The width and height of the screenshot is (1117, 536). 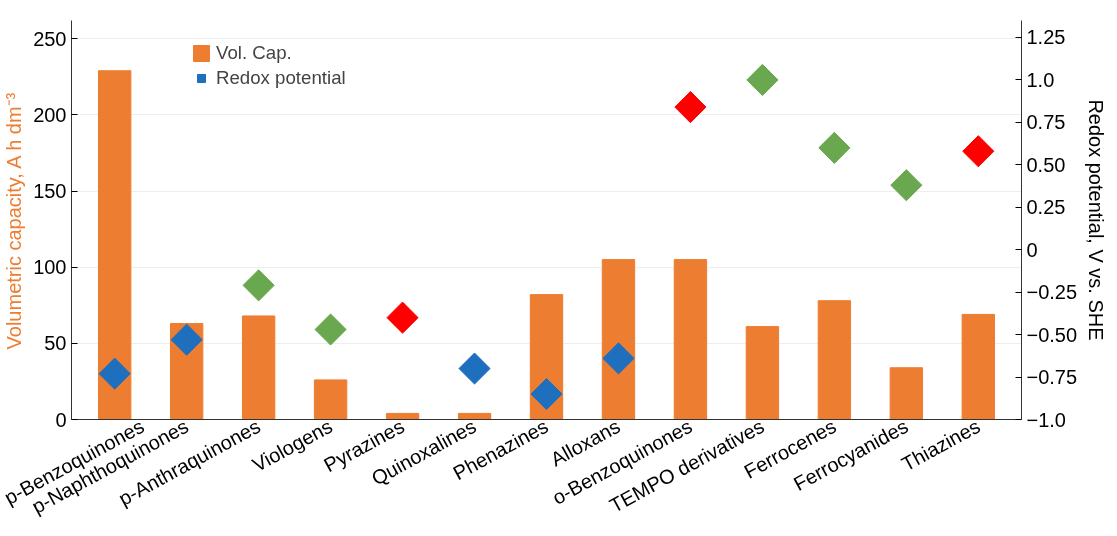 What do you see at coordinates (1040, 79) in the screenshot?
I see `y2-tick-label: 1.0` at bounding box center [1040, 79].